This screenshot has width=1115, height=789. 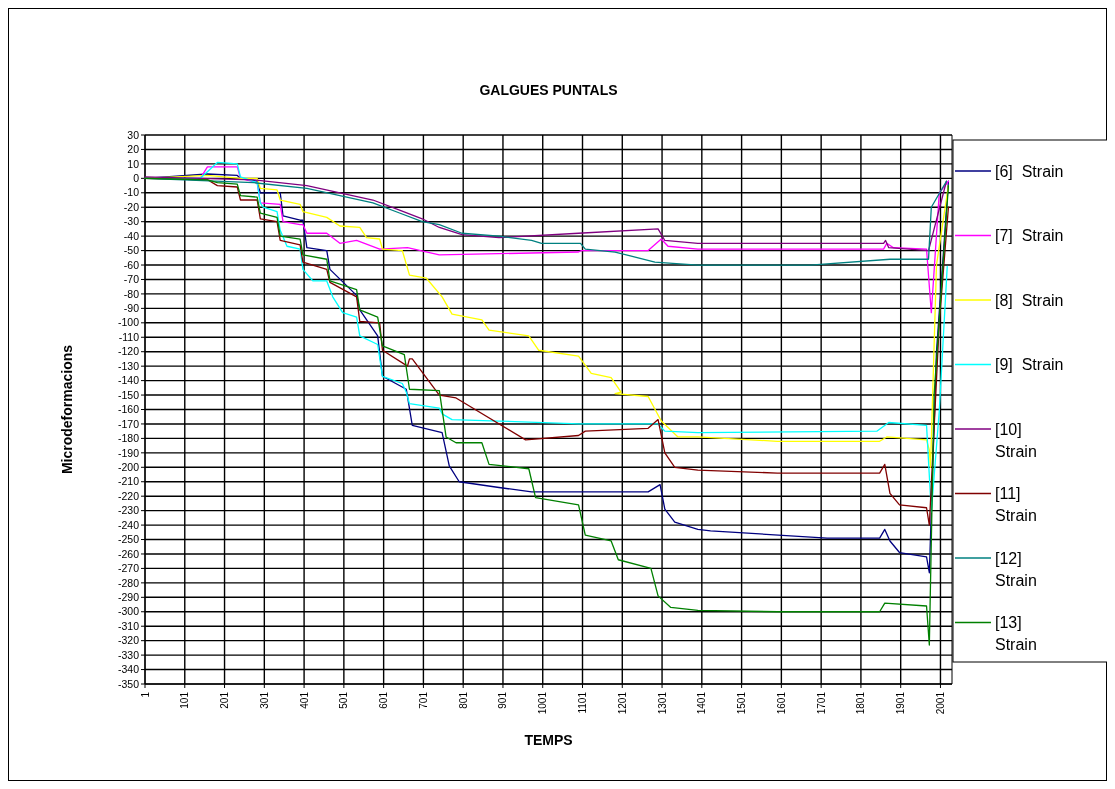 I want to click on x-axis-title: TEMPS, so click(x=548, y=740).